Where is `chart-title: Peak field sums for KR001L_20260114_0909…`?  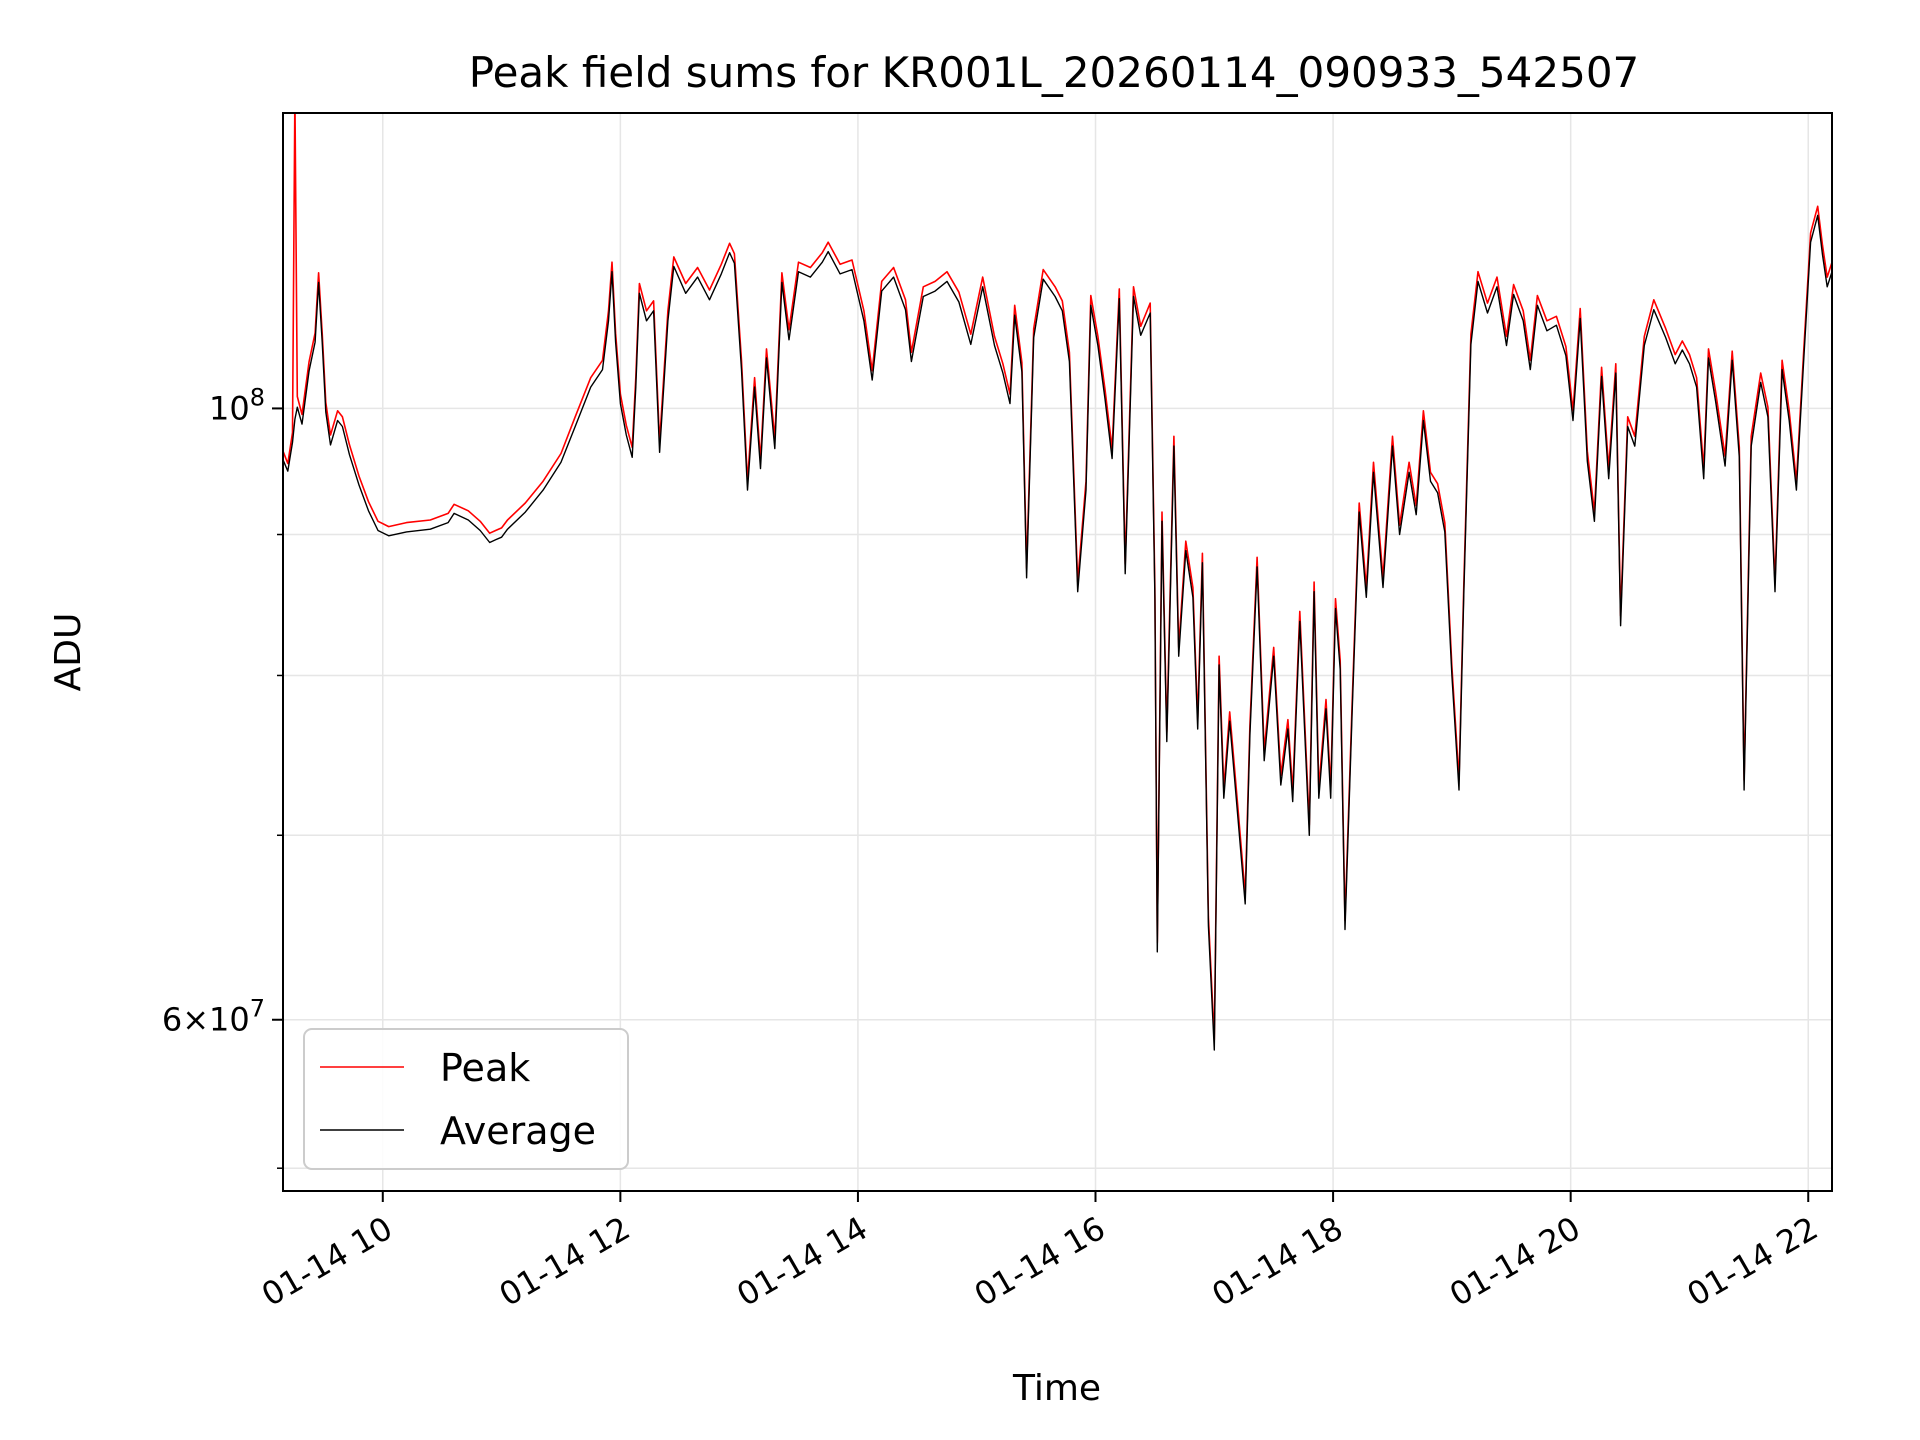 chart-title: Peak field sums for KR001L_20260114_0909… is located at coordinates (1054, 72).